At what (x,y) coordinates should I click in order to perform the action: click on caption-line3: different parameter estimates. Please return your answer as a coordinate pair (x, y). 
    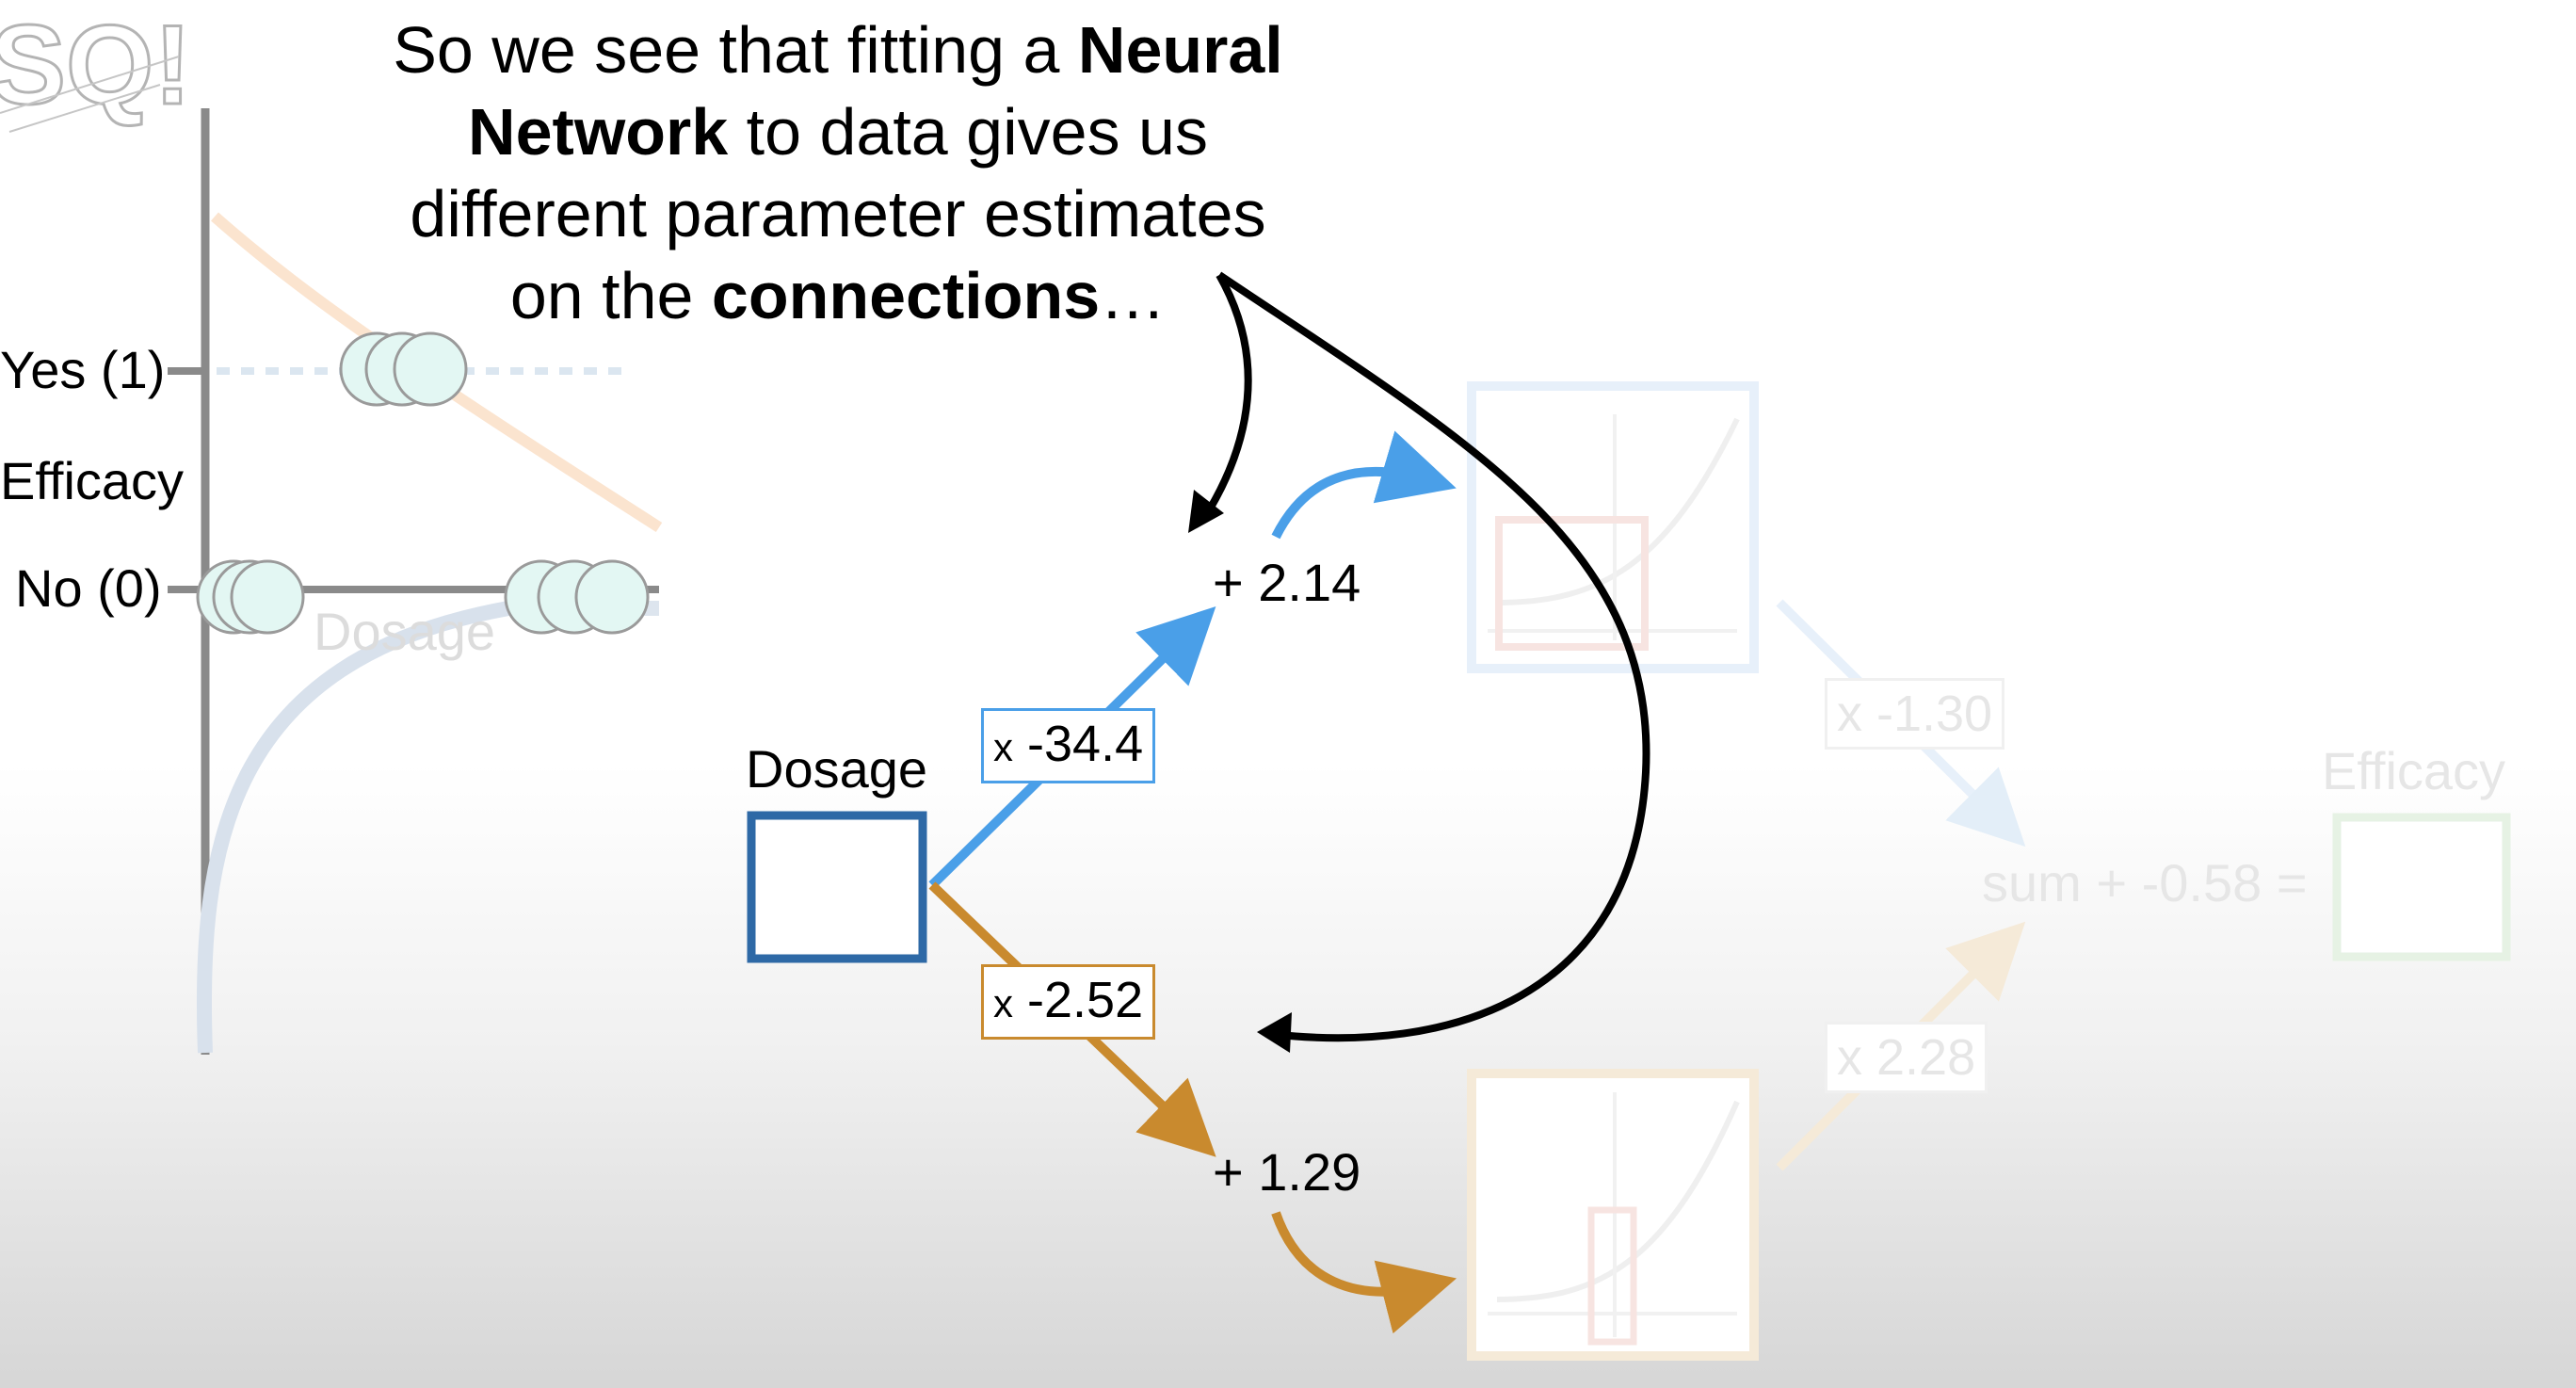
    Looking at the image, I should click on (838, 214).